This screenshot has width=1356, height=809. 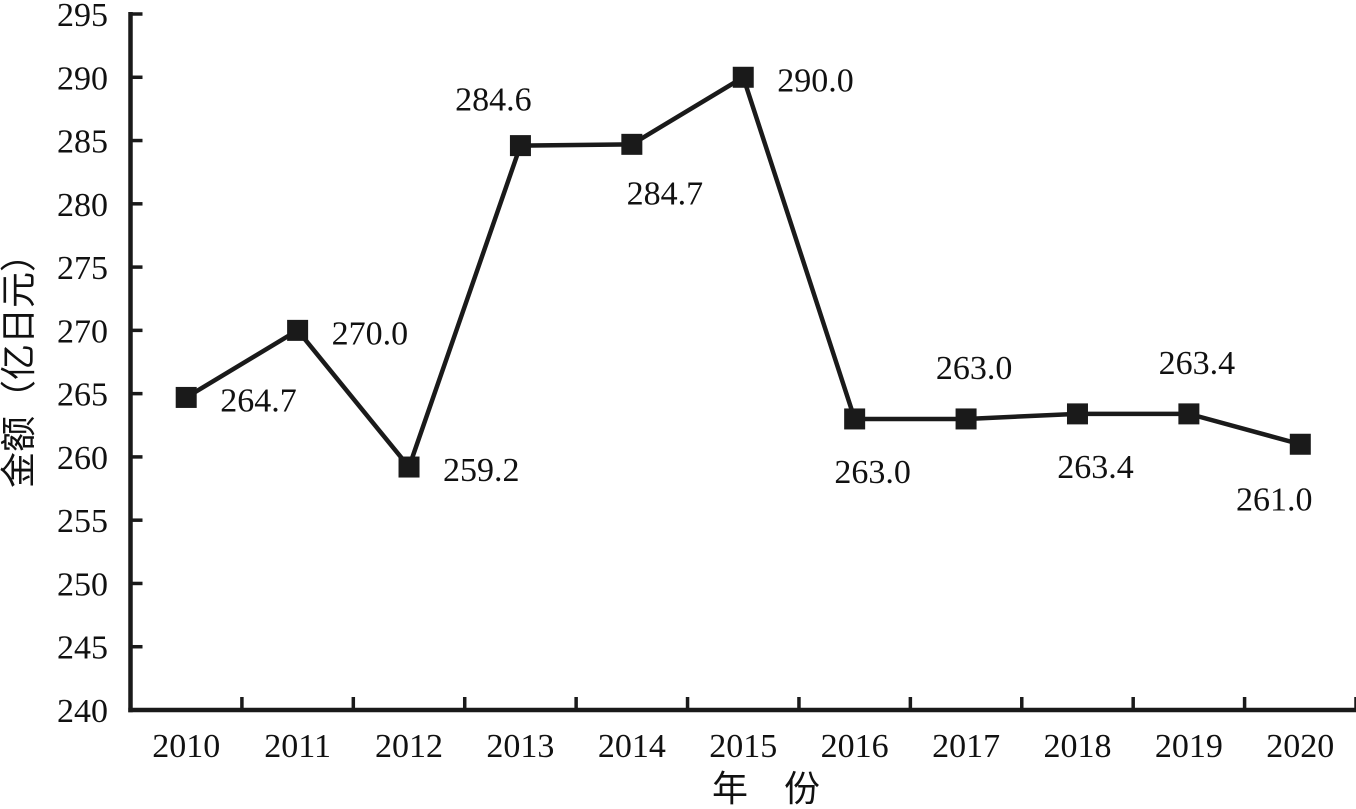 I want to click on data-point-marker-2019, so click(x=1189, y=414).